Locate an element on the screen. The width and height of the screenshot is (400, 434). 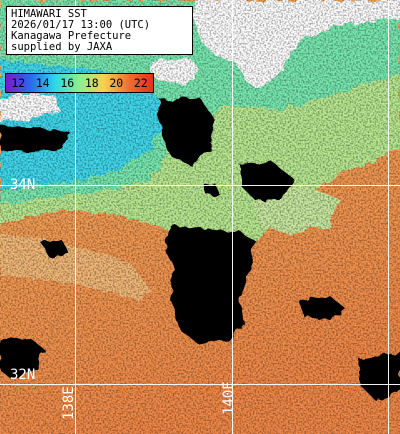
info-title: HIMAWARI SST is located at coordinates (49, 14).